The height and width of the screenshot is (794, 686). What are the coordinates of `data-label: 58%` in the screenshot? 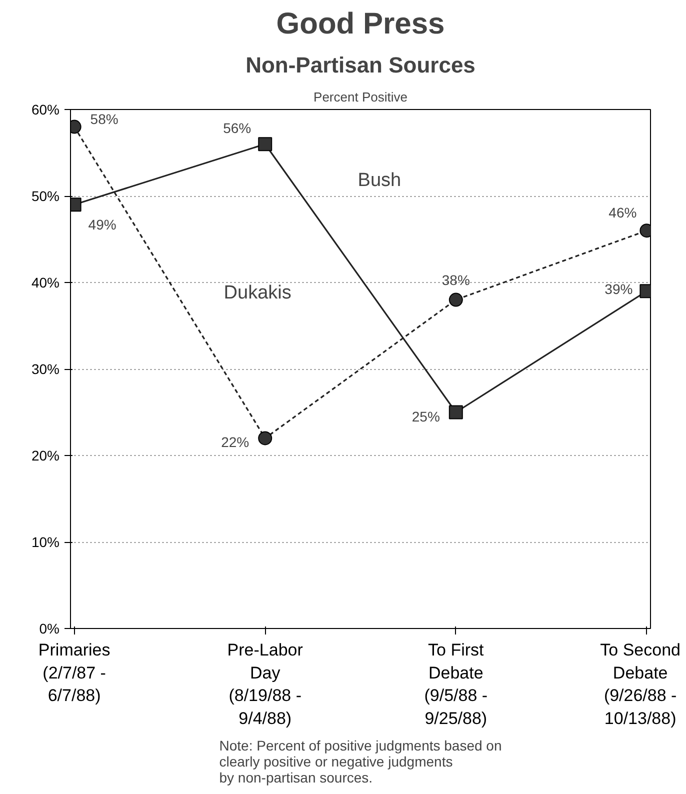 It's located at (104, 118).